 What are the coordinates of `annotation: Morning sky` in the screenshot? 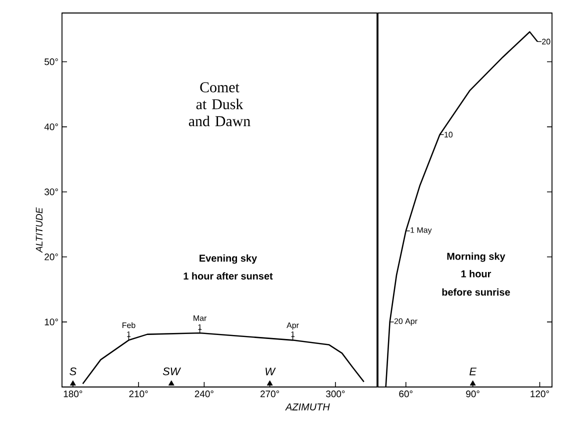 It's located at (476, 257).